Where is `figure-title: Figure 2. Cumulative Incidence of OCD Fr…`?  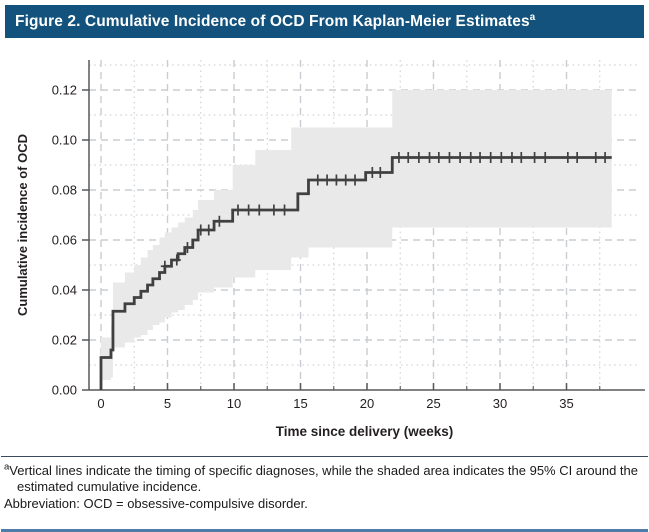 figure-title: Figure 2. Cumulative Incidence of OCD Fr… is located at coordinates (272, 21).